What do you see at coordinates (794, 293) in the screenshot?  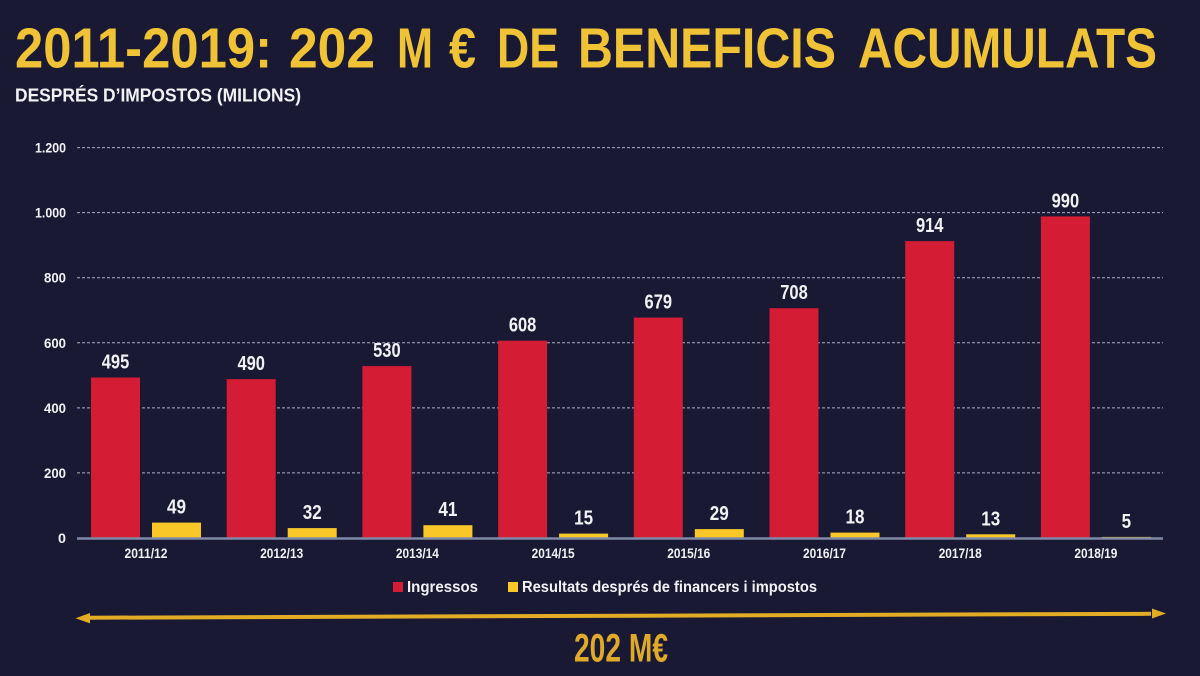 I see `svg-text: 708` at bounding box center [794, 293].